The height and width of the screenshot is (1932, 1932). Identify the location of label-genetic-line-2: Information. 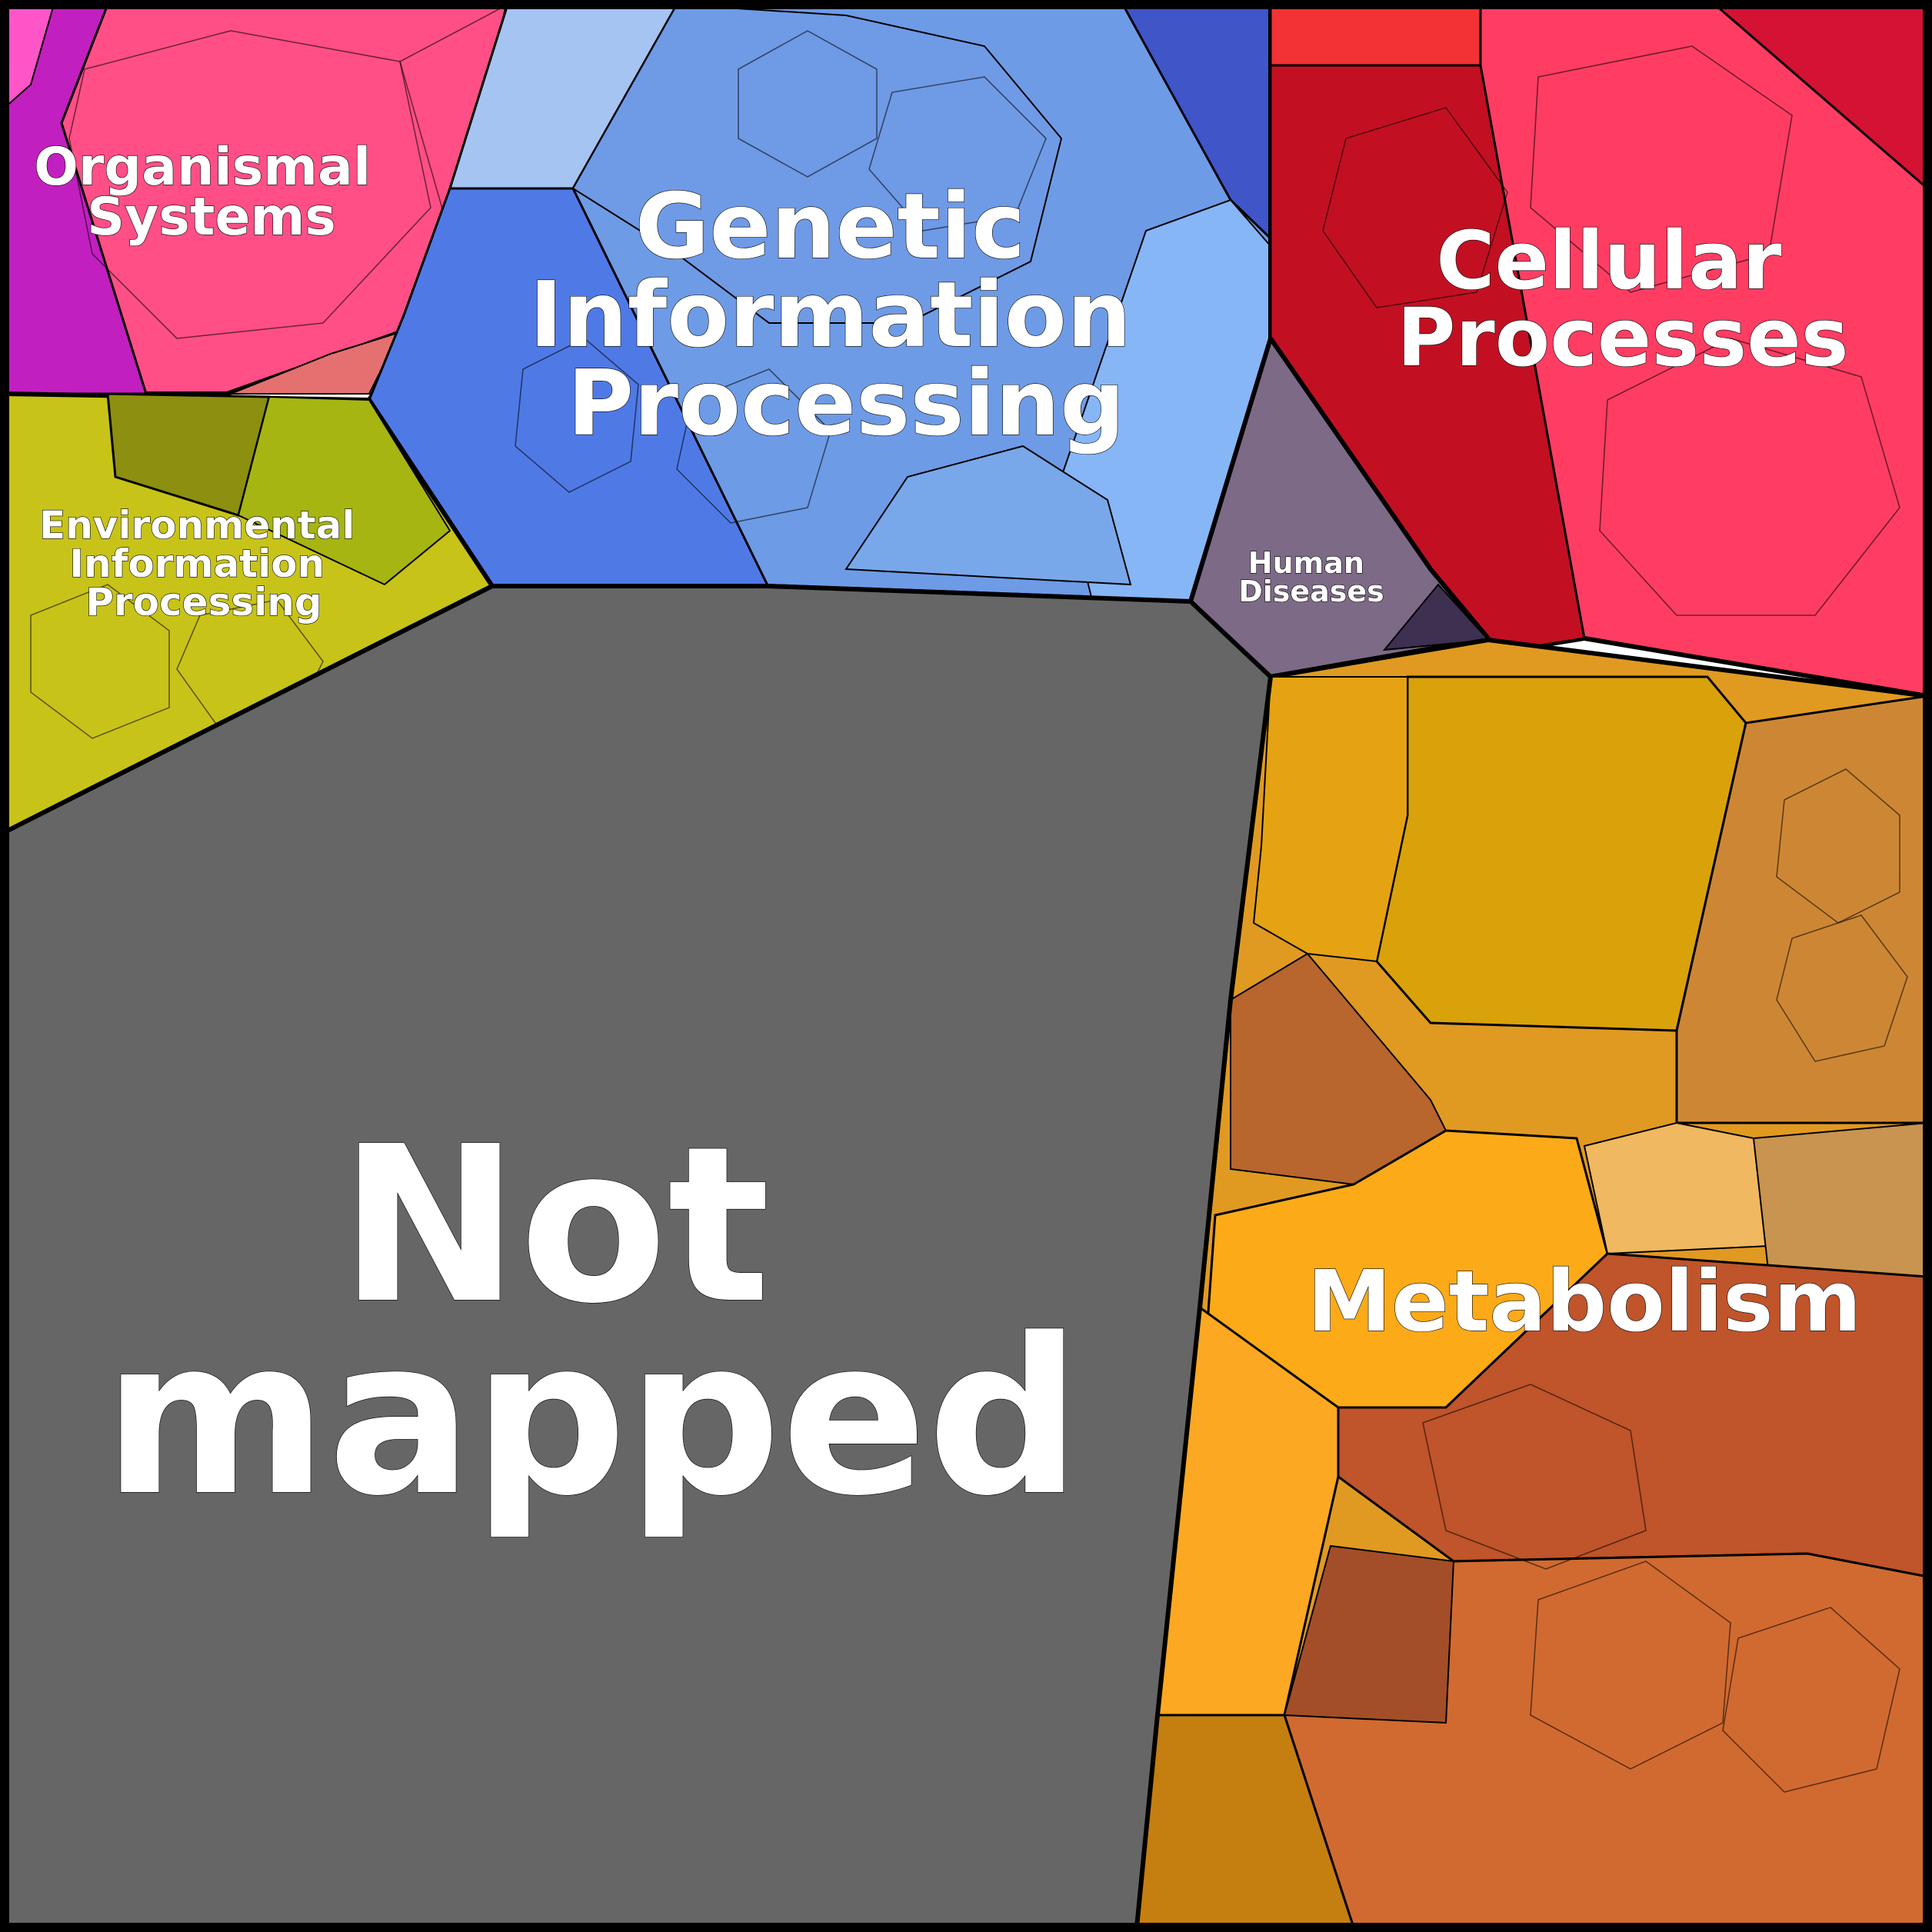
(830, 314).